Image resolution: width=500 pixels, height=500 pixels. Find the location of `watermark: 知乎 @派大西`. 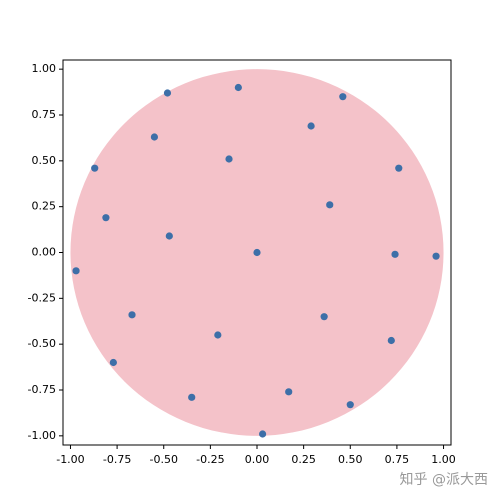

watermark: 知乎 @派大西 is located at coordinates (444, 479).